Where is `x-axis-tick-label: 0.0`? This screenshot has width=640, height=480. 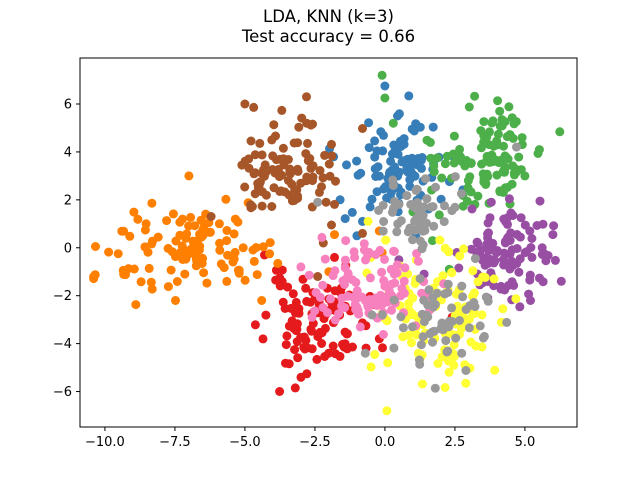
x-axis-tick-label: 0.0 is located at coordinates (385, 442).